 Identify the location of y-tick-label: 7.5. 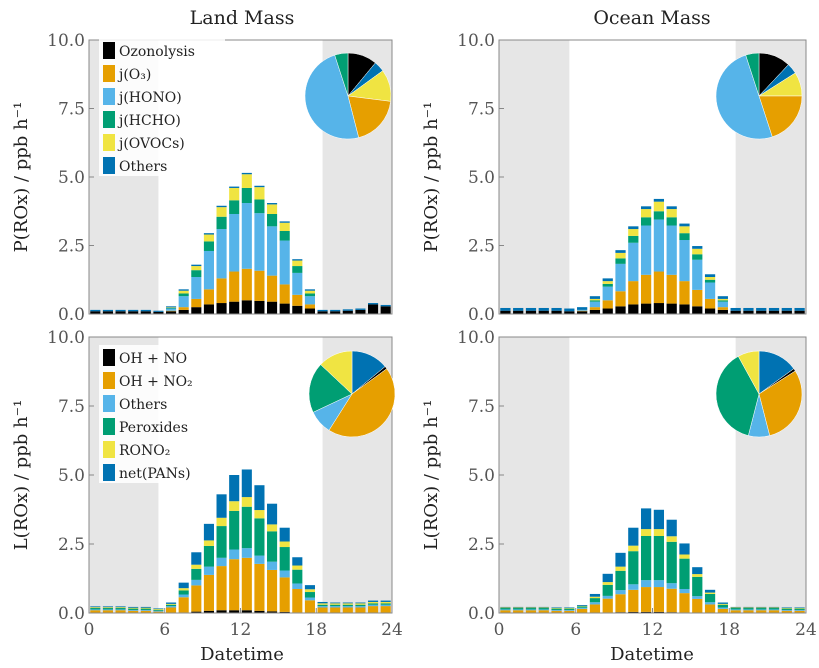
(481, 407).